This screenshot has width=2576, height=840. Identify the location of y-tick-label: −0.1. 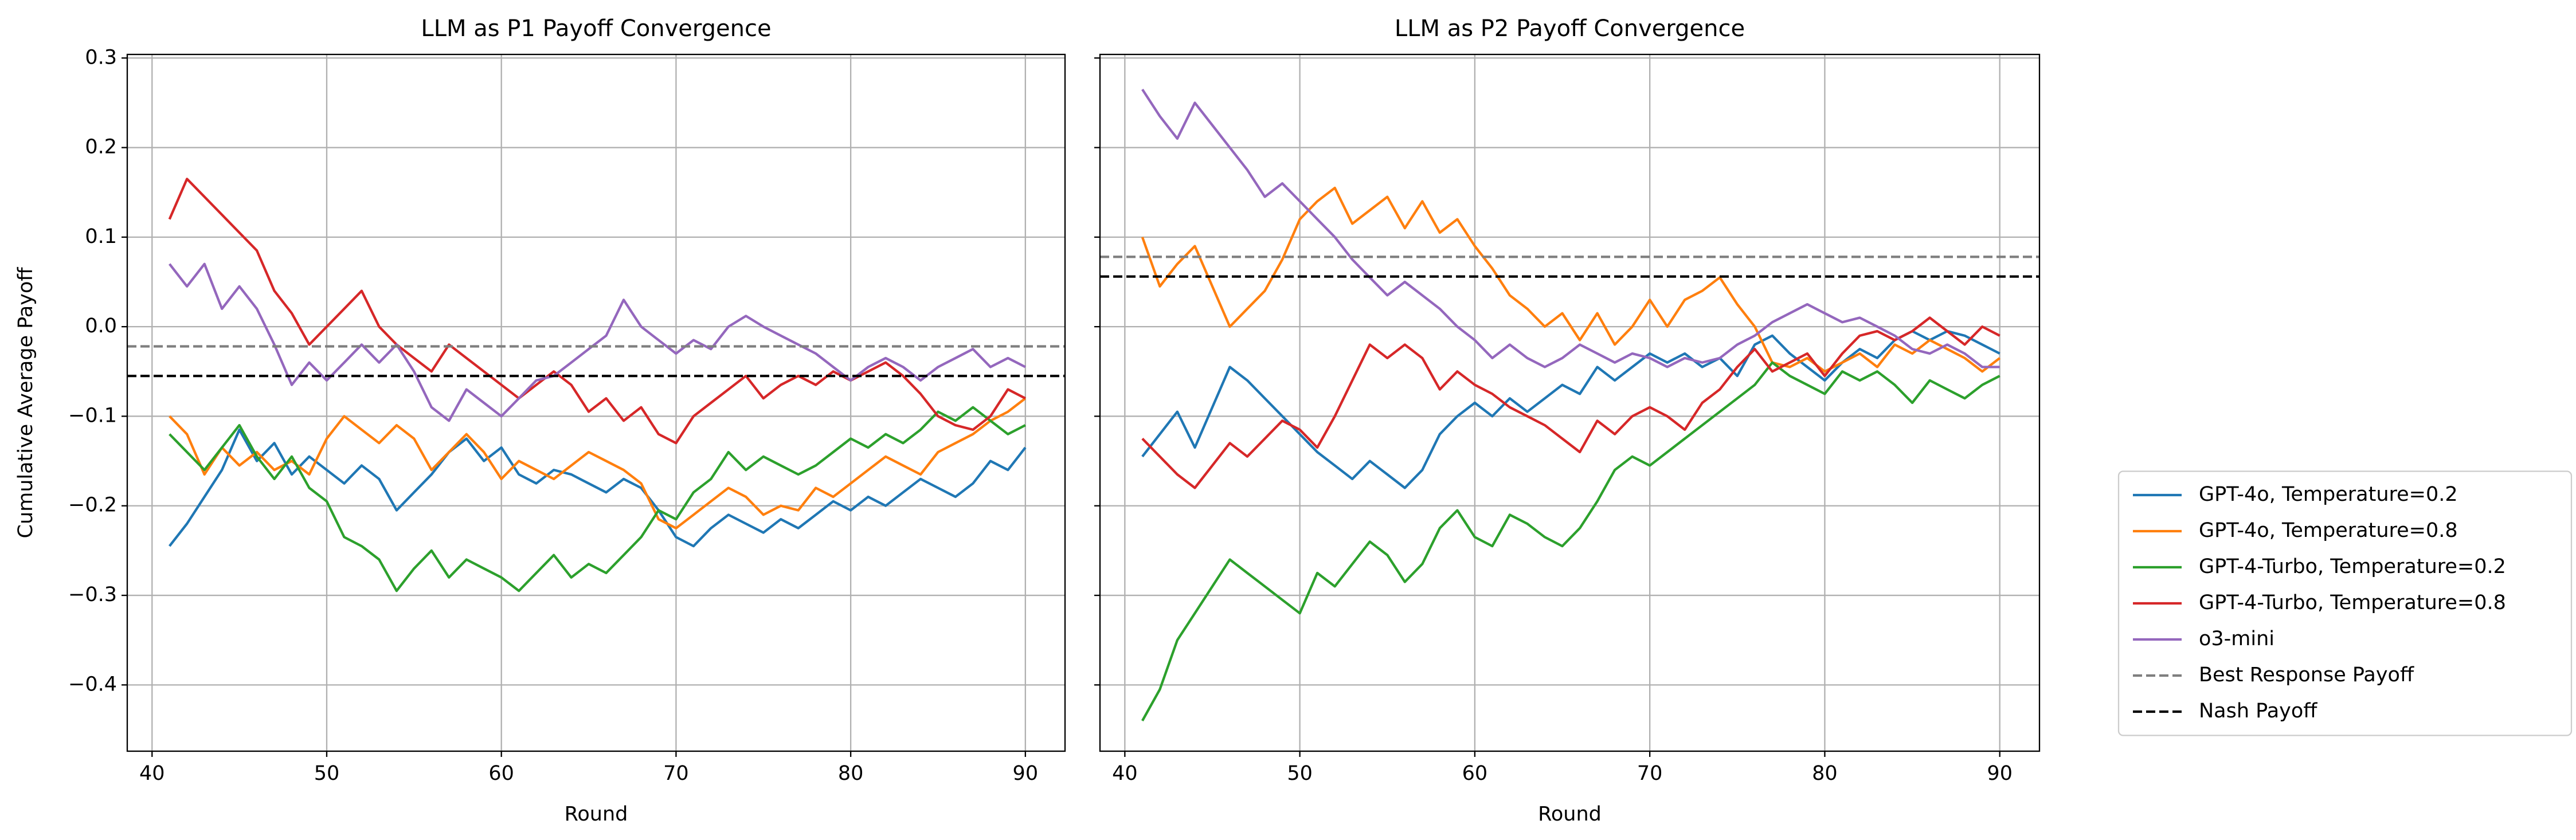
(92, 415).